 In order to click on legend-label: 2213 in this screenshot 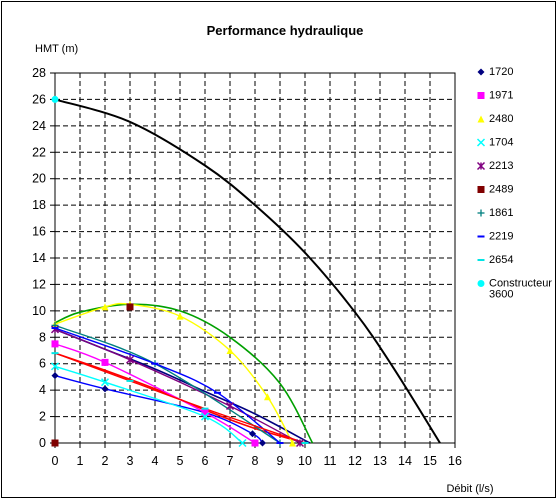, I will do `click(501, 166)`.